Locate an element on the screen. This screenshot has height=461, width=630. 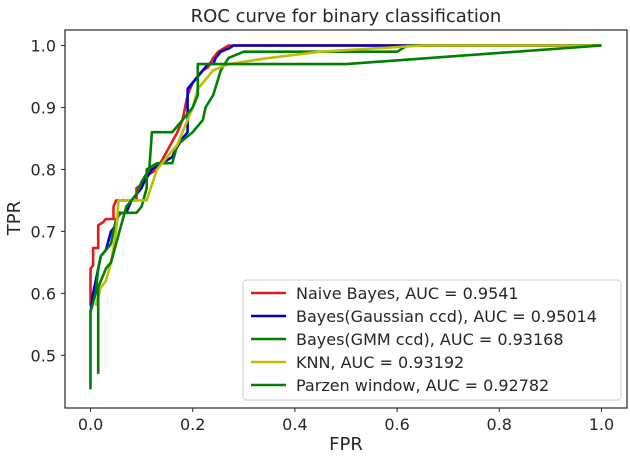
x-tick-label: 0.6 is located at coordinates (396, 424).